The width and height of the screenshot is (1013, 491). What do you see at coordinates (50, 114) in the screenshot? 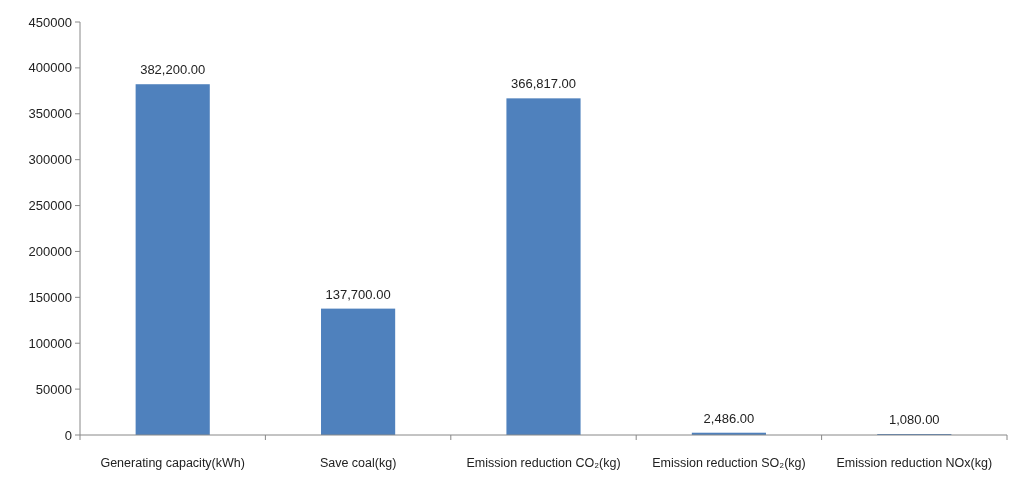
I see `y-tick-label: 350000` at bounding box center [50, 114].